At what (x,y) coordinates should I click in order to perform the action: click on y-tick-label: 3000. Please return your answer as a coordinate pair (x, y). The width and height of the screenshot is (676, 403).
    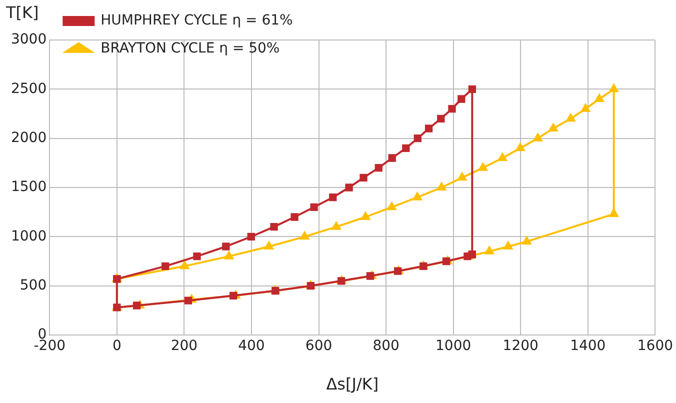
    Looking at the image, I should click on (28, 40).